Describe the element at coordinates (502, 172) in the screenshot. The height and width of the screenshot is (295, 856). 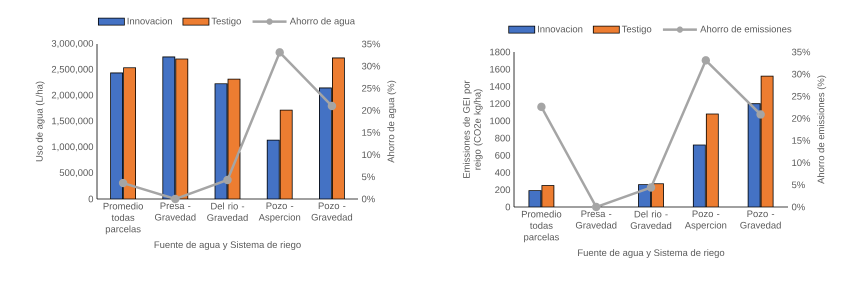
I see `y-tick-label: 400` at that location.